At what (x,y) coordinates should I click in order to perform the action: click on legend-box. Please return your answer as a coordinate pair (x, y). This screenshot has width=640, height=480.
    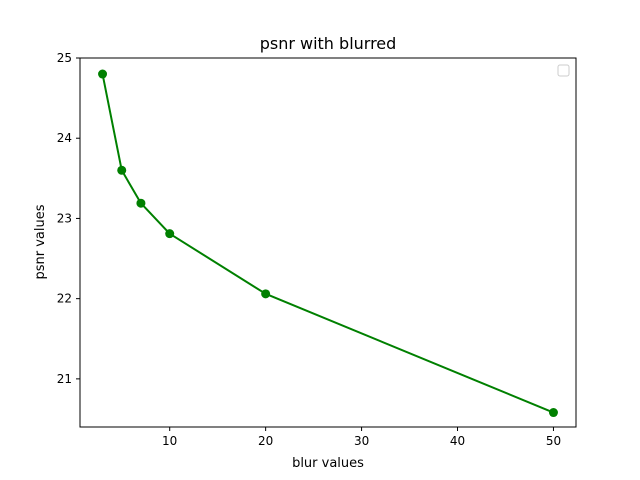
    Looking at the image, I should click on (563, 70).